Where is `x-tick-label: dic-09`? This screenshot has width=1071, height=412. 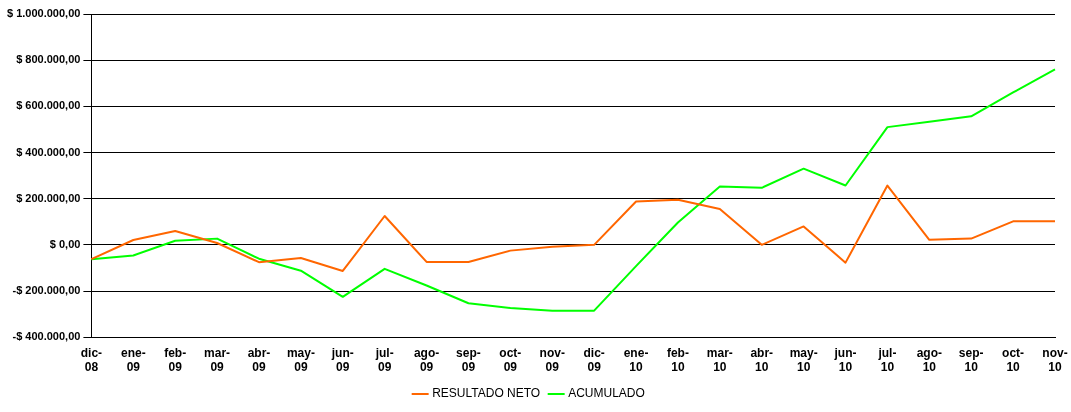
x-tick-label: dic-09 is located at coordinates (594, 360).